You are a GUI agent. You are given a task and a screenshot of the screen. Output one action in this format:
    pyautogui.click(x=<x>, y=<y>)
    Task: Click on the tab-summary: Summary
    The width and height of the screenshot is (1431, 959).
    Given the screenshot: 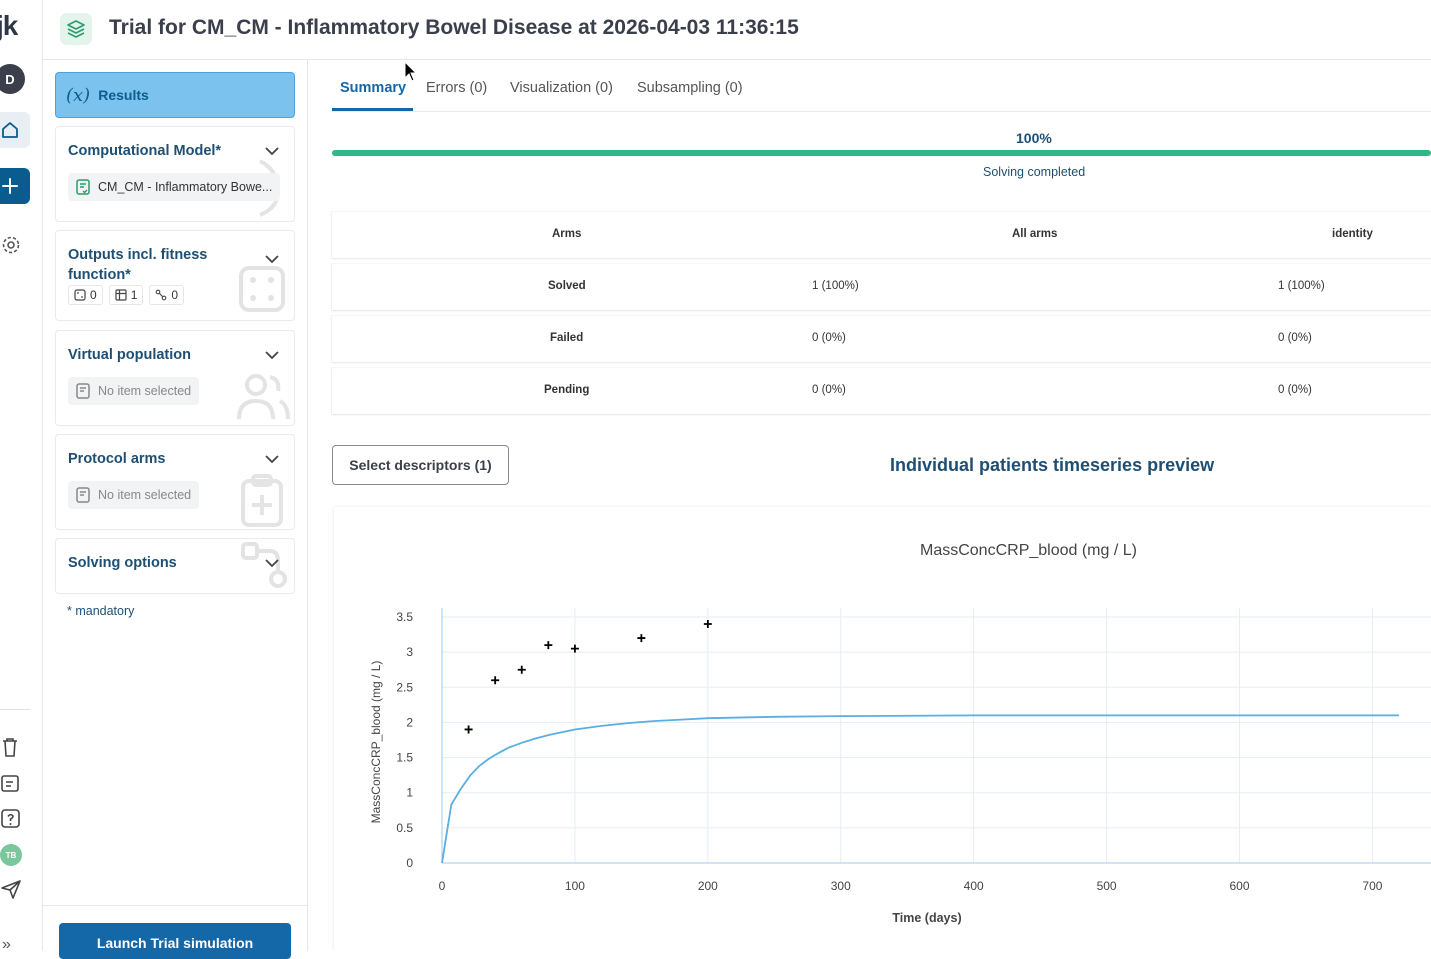 What is the action you would take?
    pyautogui.click(x=373, y=88)
    